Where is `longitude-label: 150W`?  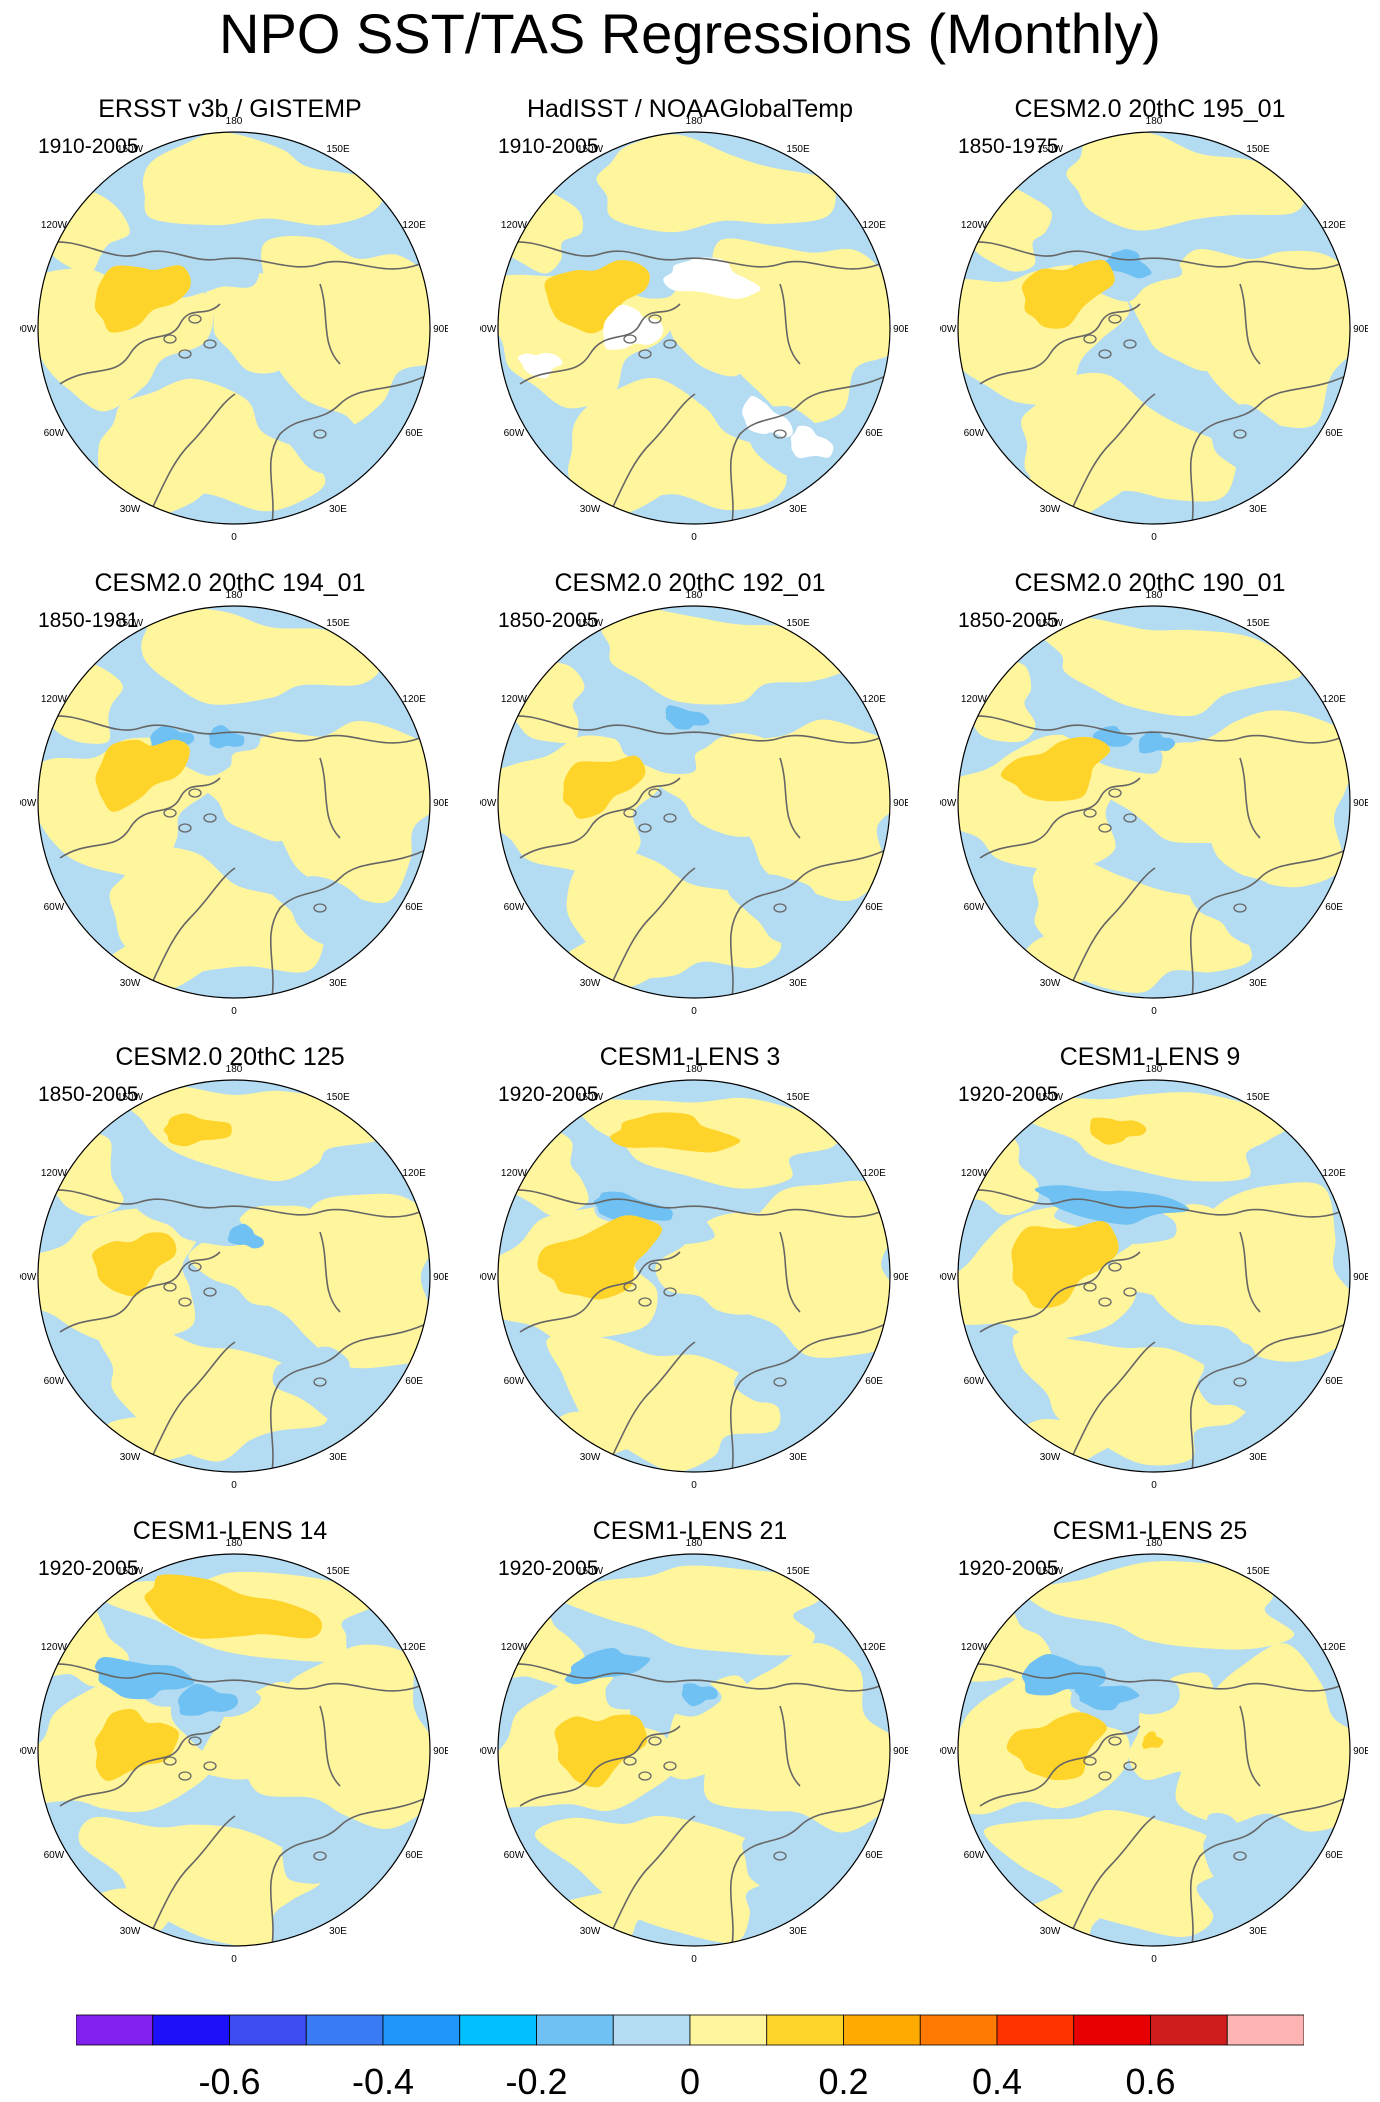
longitude-label: 150W is located at coordinates (590, 623).